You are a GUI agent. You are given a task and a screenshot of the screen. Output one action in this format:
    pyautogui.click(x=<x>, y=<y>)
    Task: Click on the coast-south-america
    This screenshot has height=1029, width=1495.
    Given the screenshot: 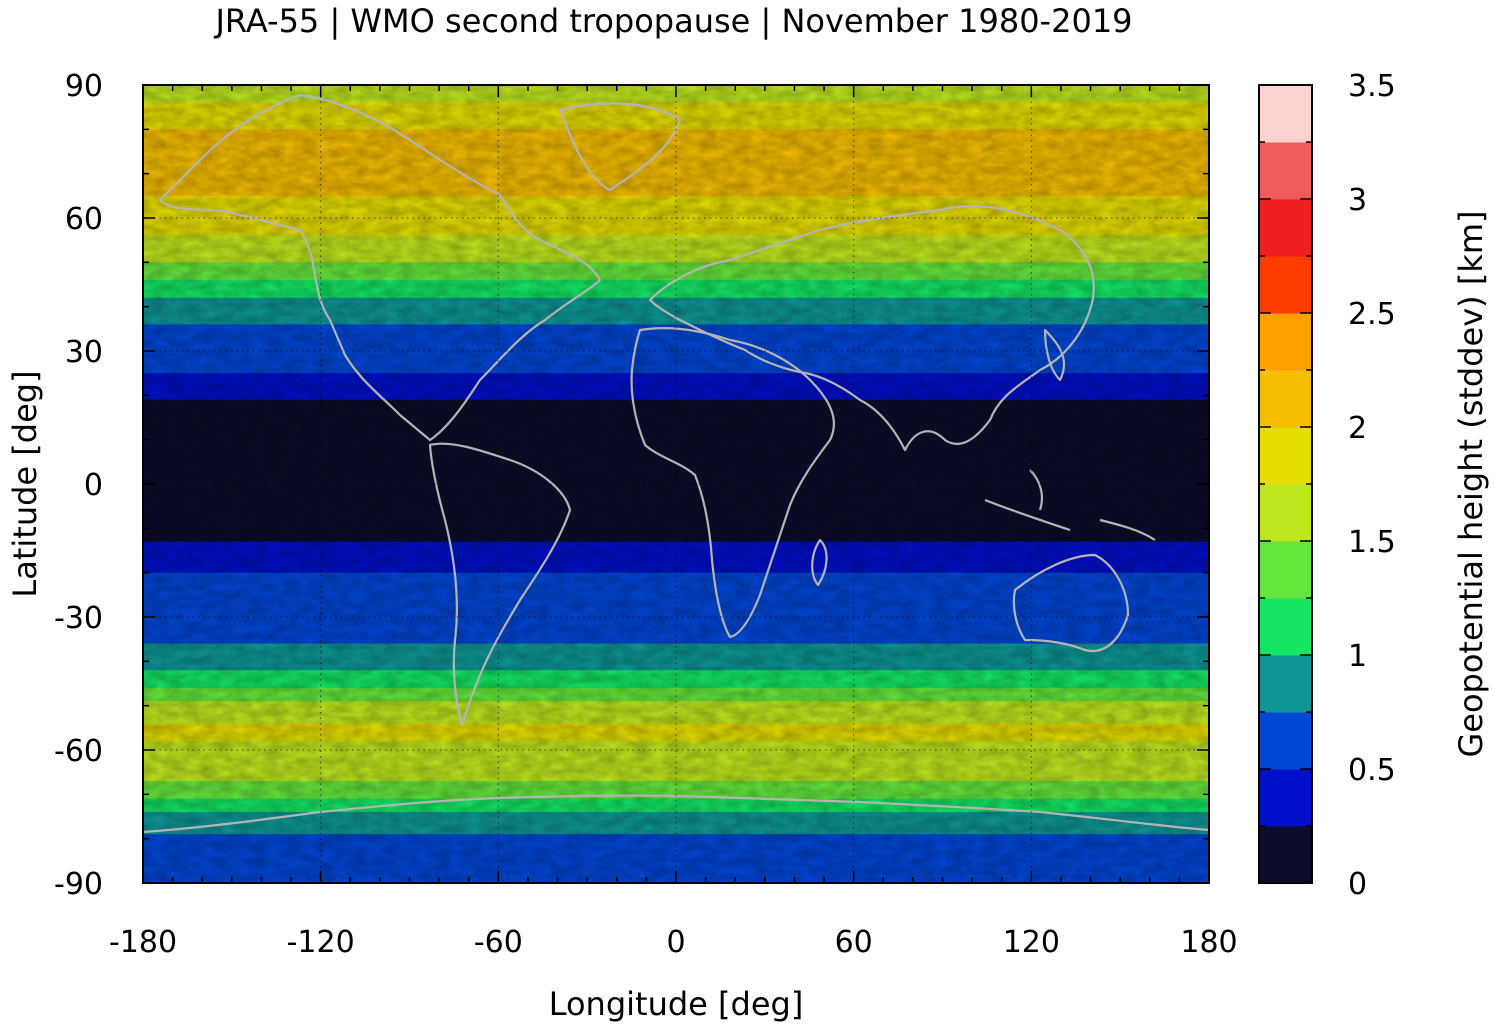 What is the action you would take?
    pyautogui.click(x=500, y=584)
    